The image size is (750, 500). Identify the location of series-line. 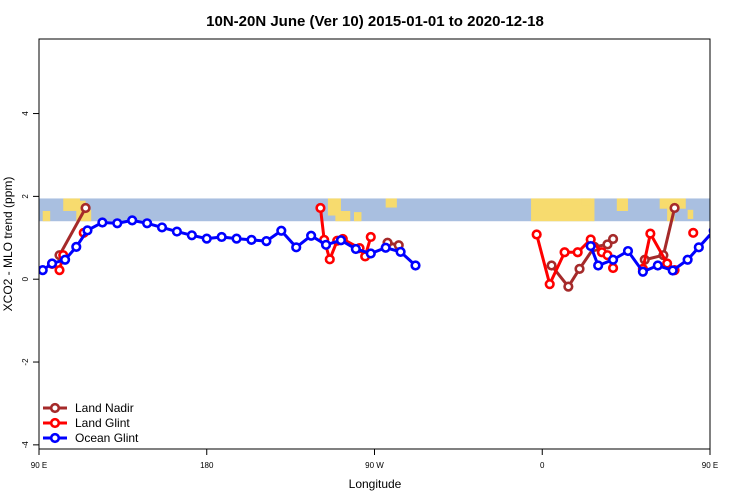
(72, 231).